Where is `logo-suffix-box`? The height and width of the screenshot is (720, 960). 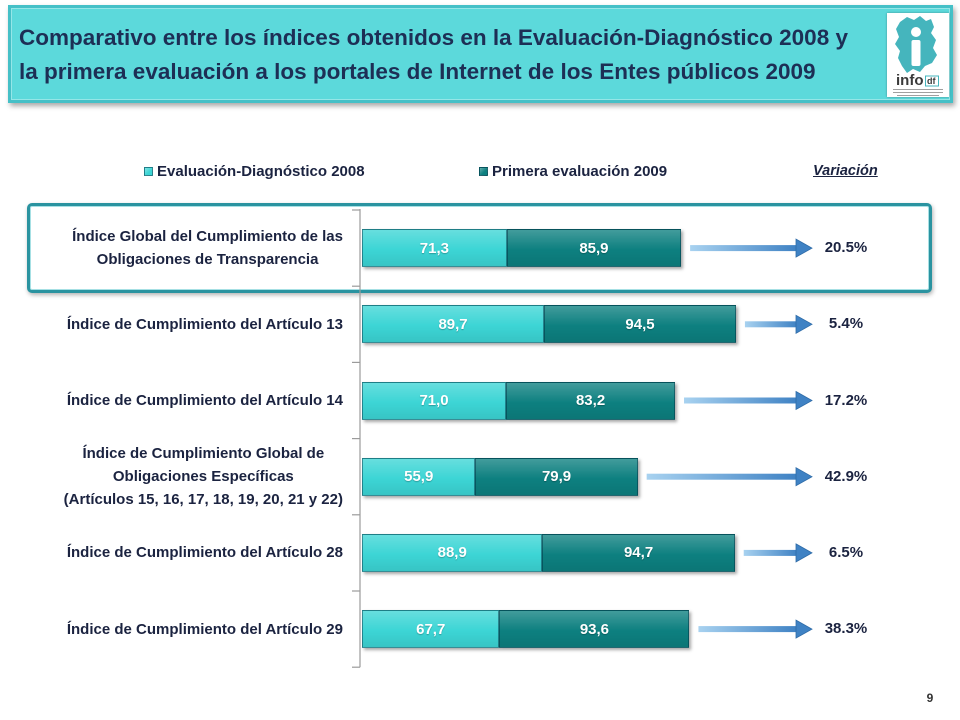
logo-suffix-box is located at coordinates (932, 81).